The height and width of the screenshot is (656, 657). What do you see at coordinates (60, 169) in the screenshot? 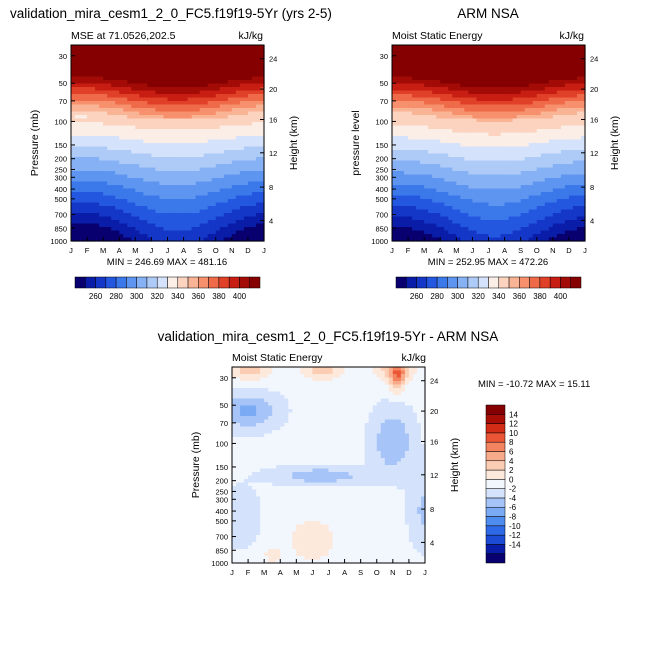
I see `pressure-tick-label: 250` at bounding box center [60, 169].